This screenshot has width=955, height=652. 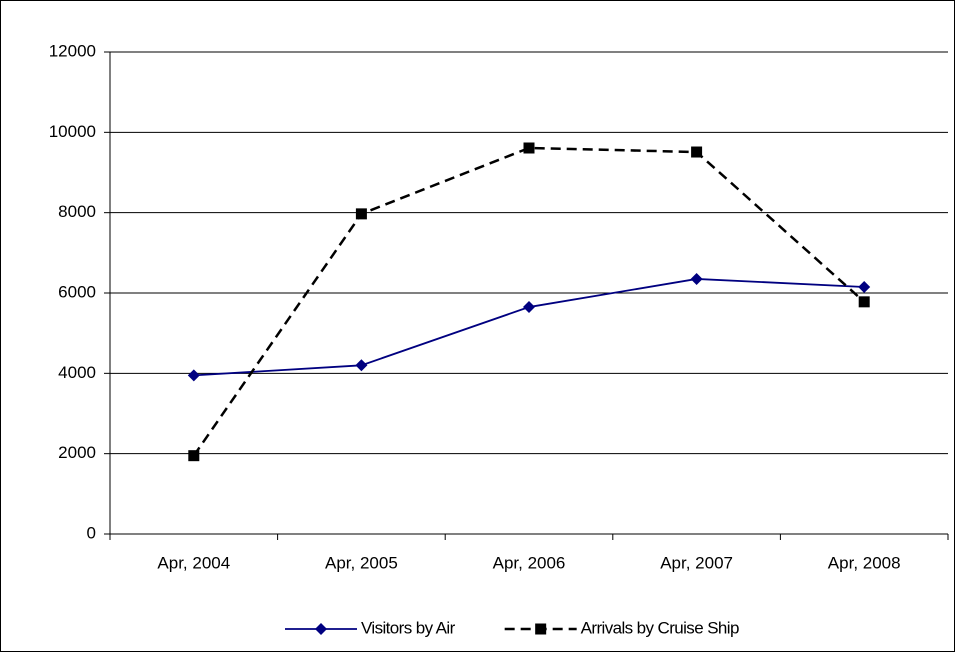 I want to click on y-tick-label: 8000, so click(x=77, y=211).